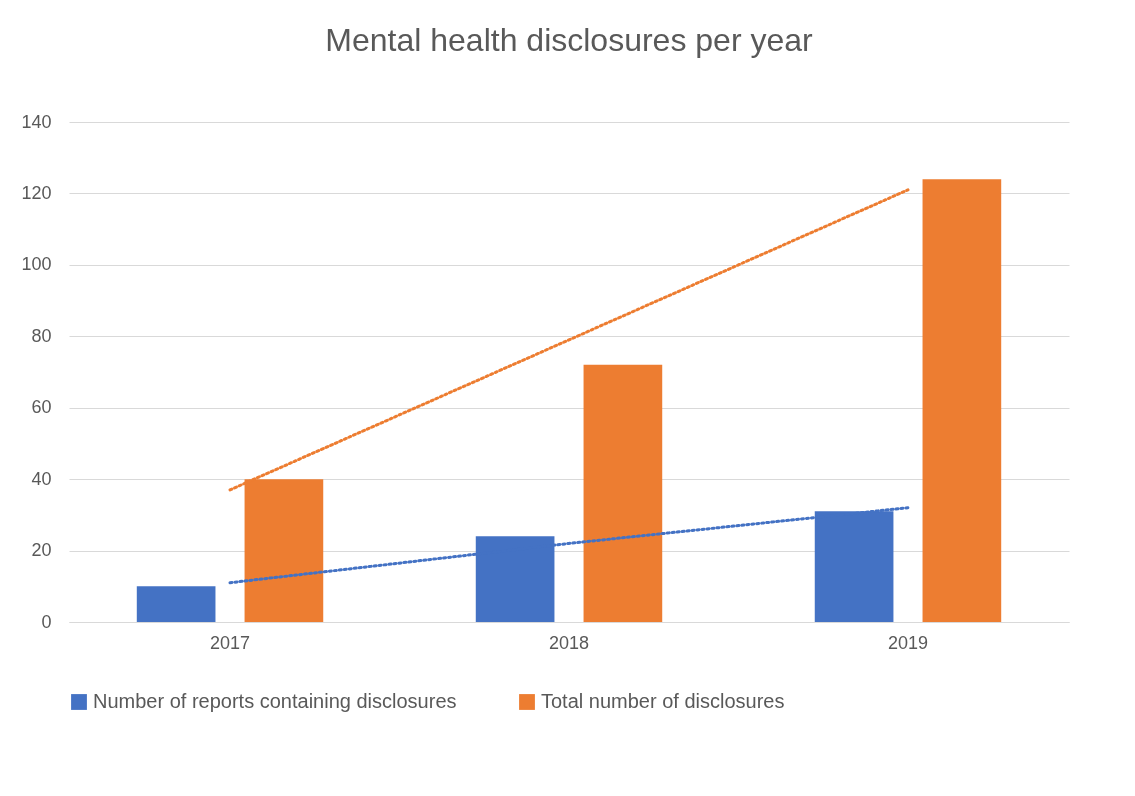 The height and width of the screenshot is (796, 1135). Describe the element at coordinates (41, 335) in the screenshot. I see `y-tick-label: 80` at that location.